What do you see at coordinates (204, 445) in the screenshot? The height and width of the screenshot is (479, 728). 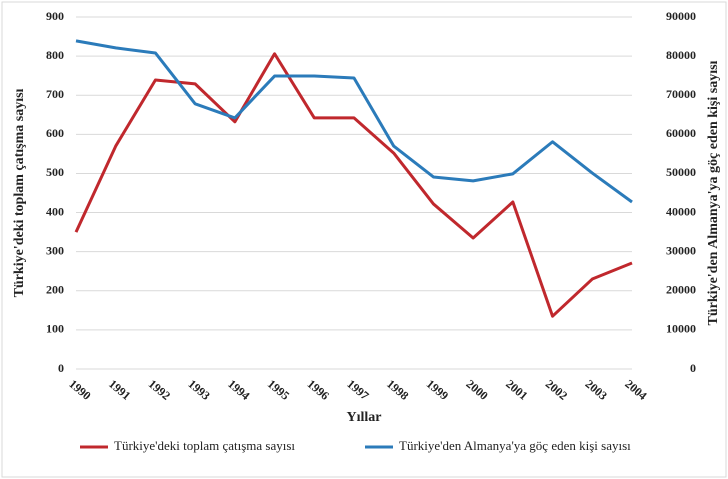 I see `legend-label: Türkiye'deki toplam çatışma sayısı` at bounding box center [204, 445].